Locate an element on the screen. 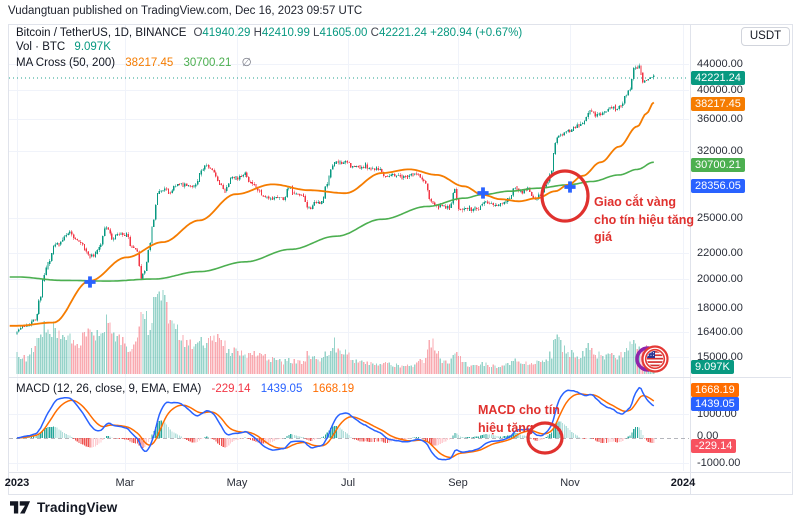  ohlc-key: O is located at coordinates (198, 33).